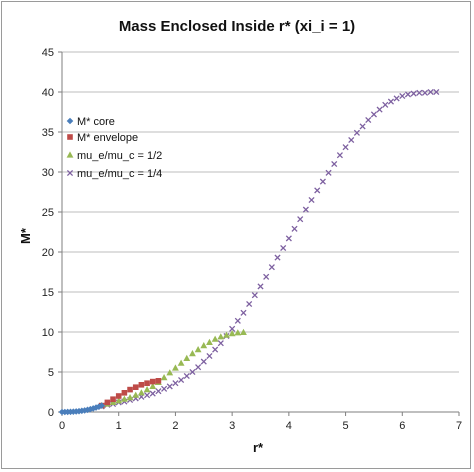  I want to click on legend-item-core: M* core, so click(90, 122).